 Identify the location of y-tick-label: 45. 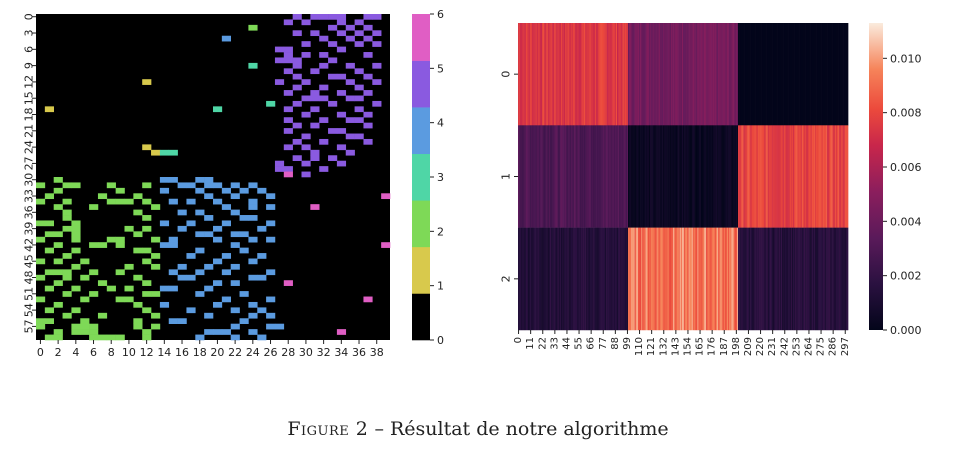
(29, 261).